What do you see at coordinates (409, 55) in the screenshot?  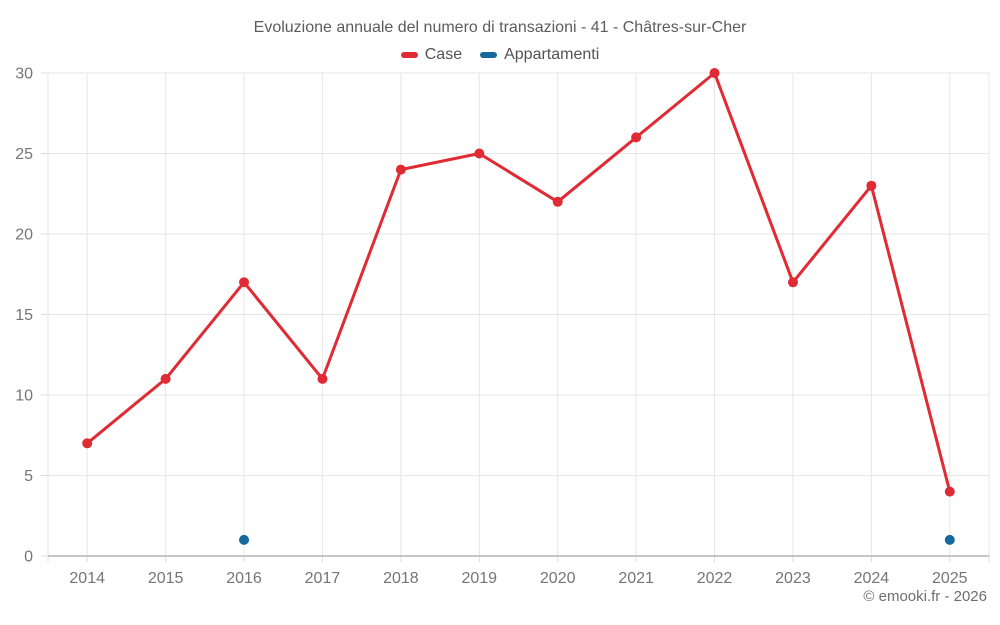 I see `legend-swatch-case-icon` at bounding box center [409, 55].